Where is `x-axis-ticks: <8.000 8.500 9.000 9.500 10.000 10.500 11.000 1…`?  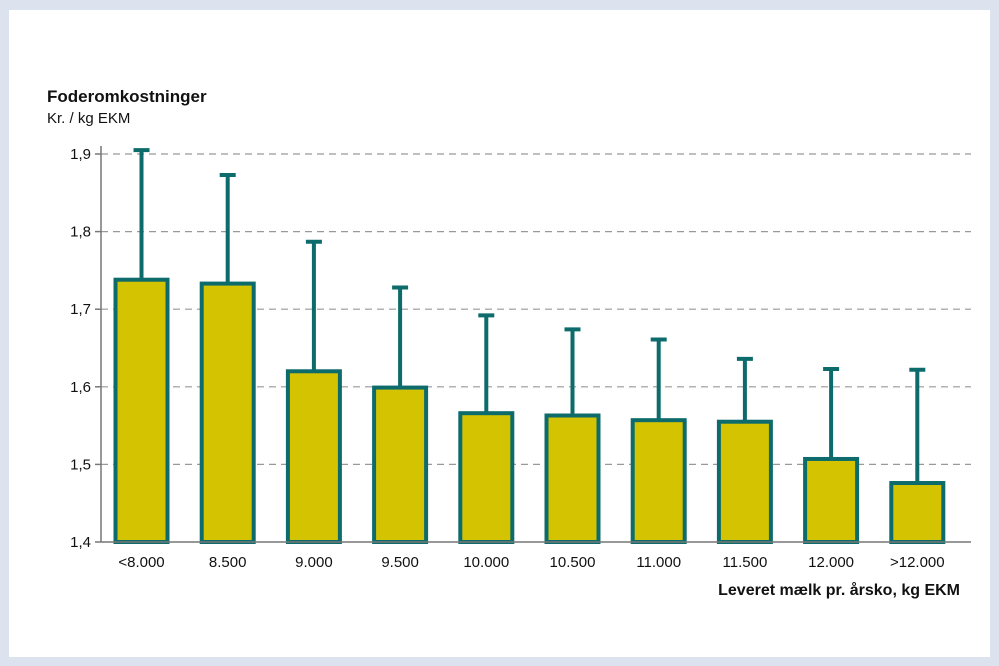 x-axis-ticks: <8.000 8.500 9.000 9.500 10.000 10.500 11.000 1… is located at coordinates (531, 562).